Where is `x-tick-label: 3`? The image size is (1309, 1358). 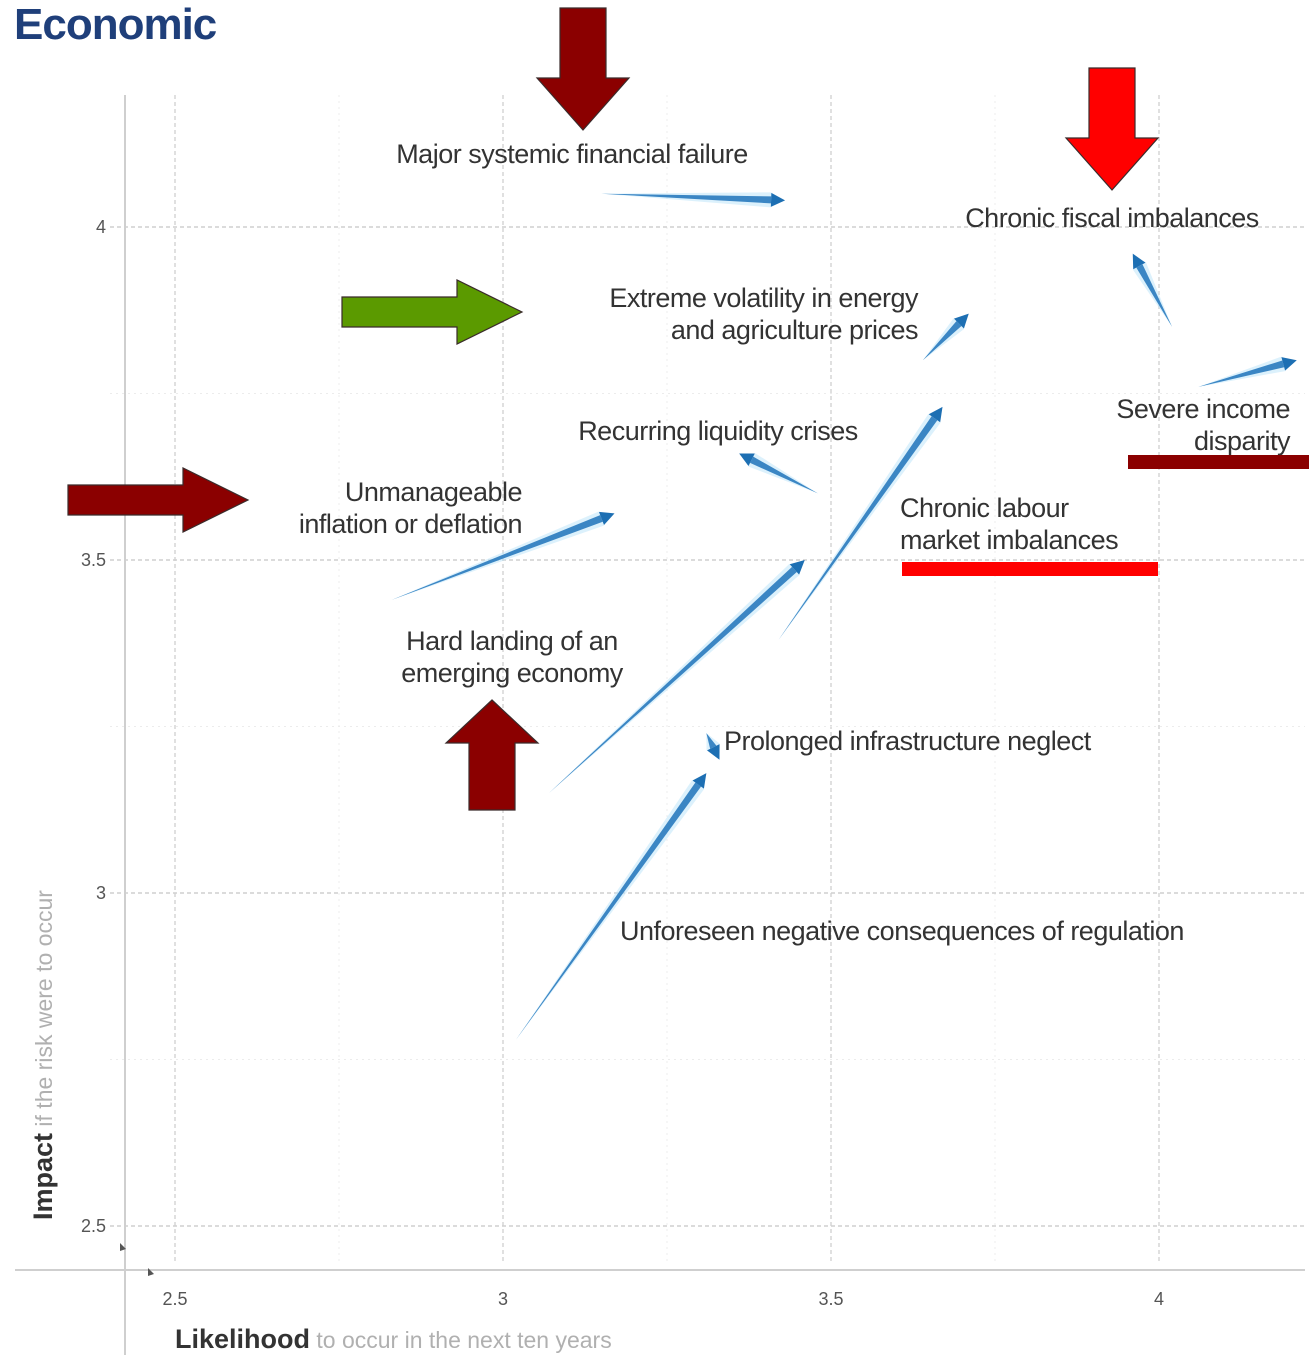 x-tick-label: 3 is located at coordinates (503, 1299).